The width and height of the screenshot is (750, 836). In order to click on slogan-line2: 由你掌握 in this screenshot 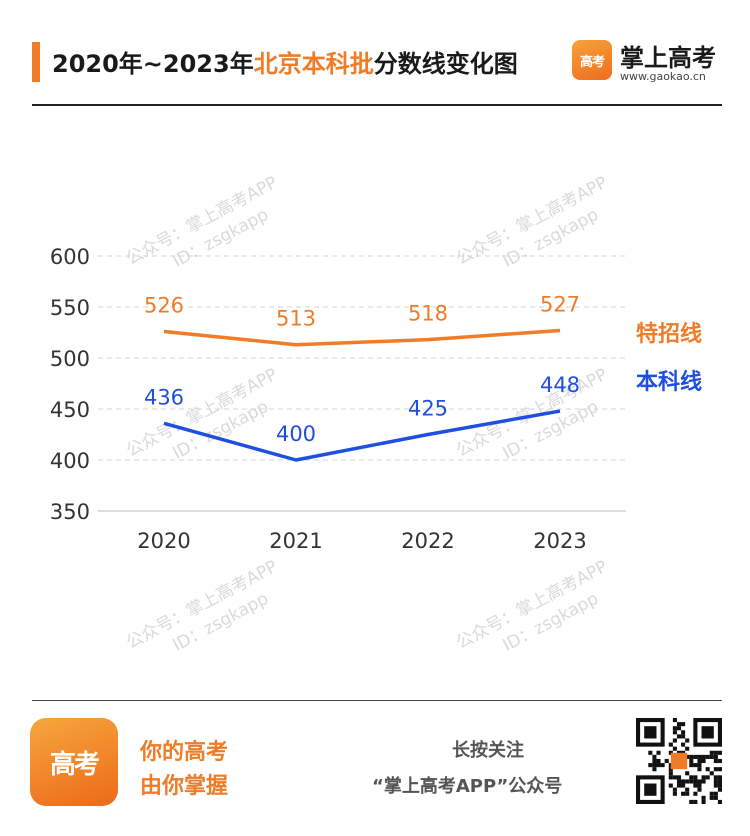, I will do `click(184, 786)`.